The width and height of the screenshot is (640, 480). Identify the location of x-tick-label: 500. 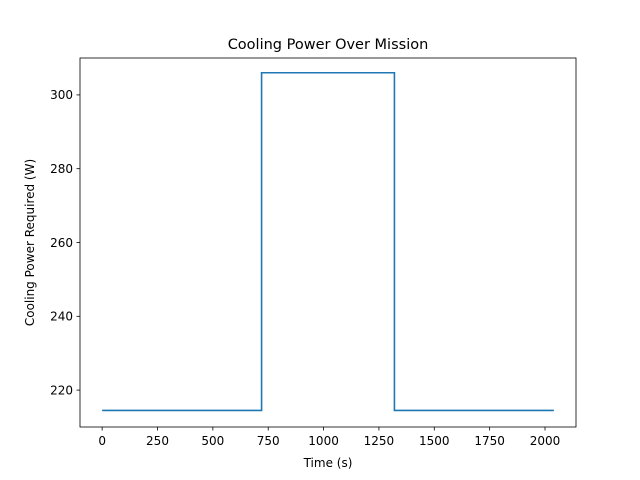
(212, 441).